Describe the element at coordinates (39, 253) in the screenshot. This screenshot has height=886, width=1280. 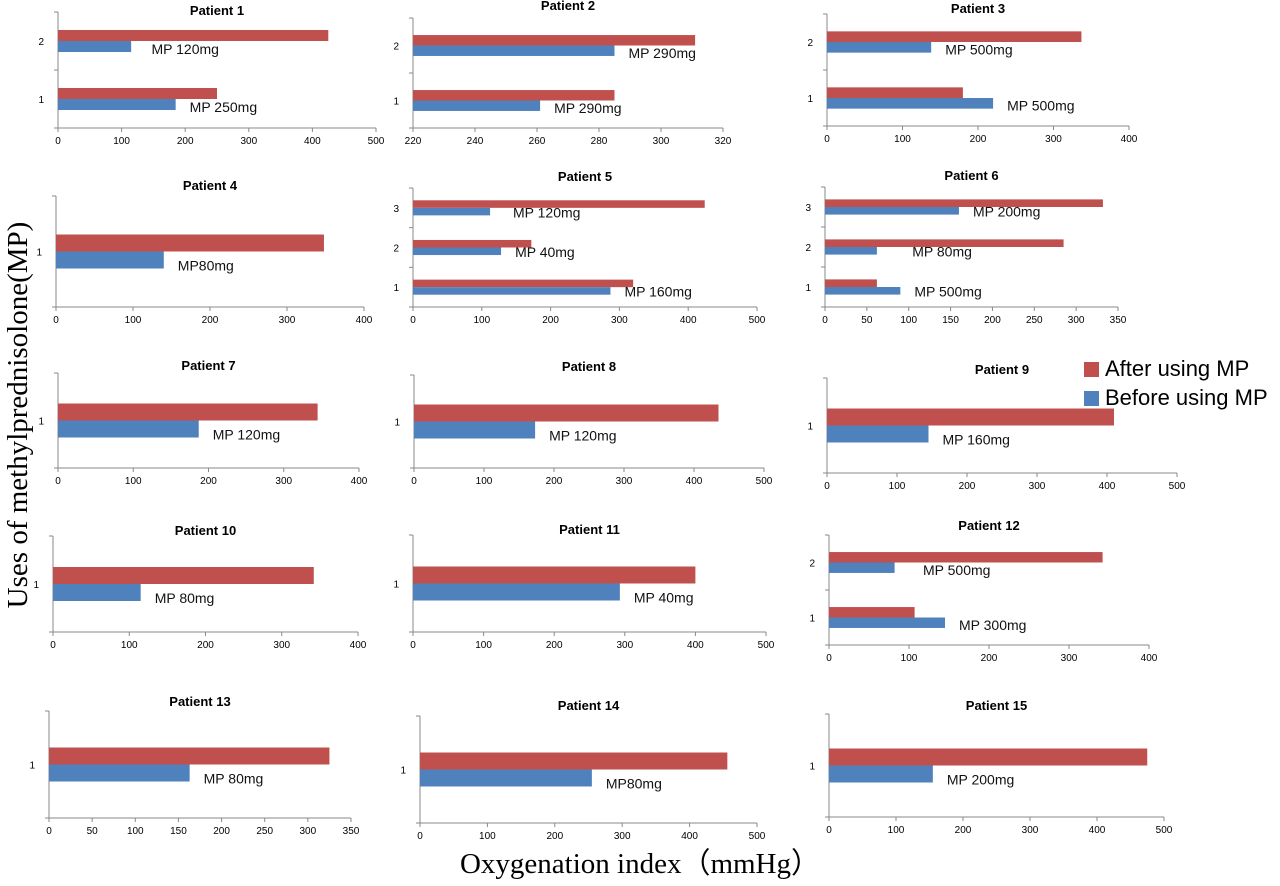
I see `panel-4-category-label: 1` at that location.